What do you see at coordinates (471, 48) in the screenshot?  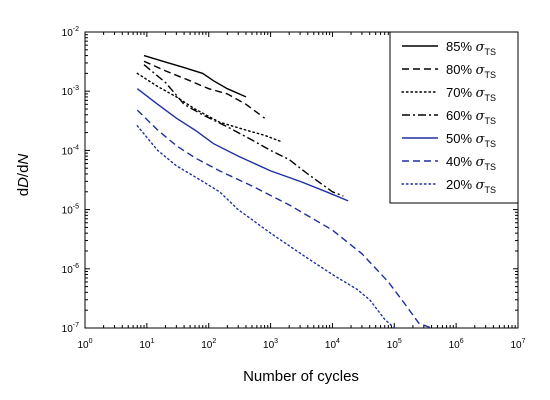 I see `legend-entry-label: 85% σTS` at bounding box center [471, 48].